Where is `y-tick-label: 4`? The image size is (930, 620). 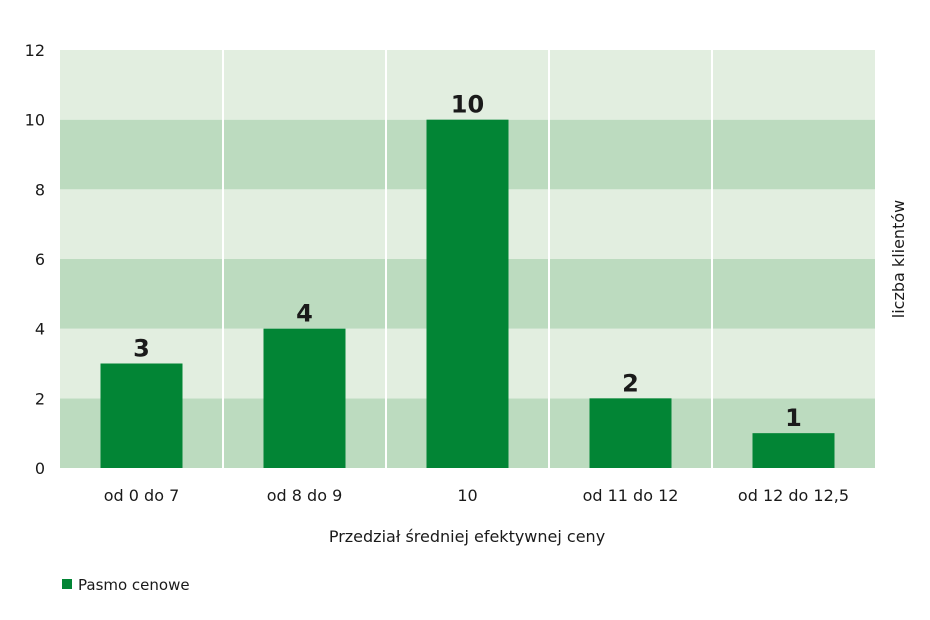
y-tick-label: 4 is located at coordinates (40, 329).